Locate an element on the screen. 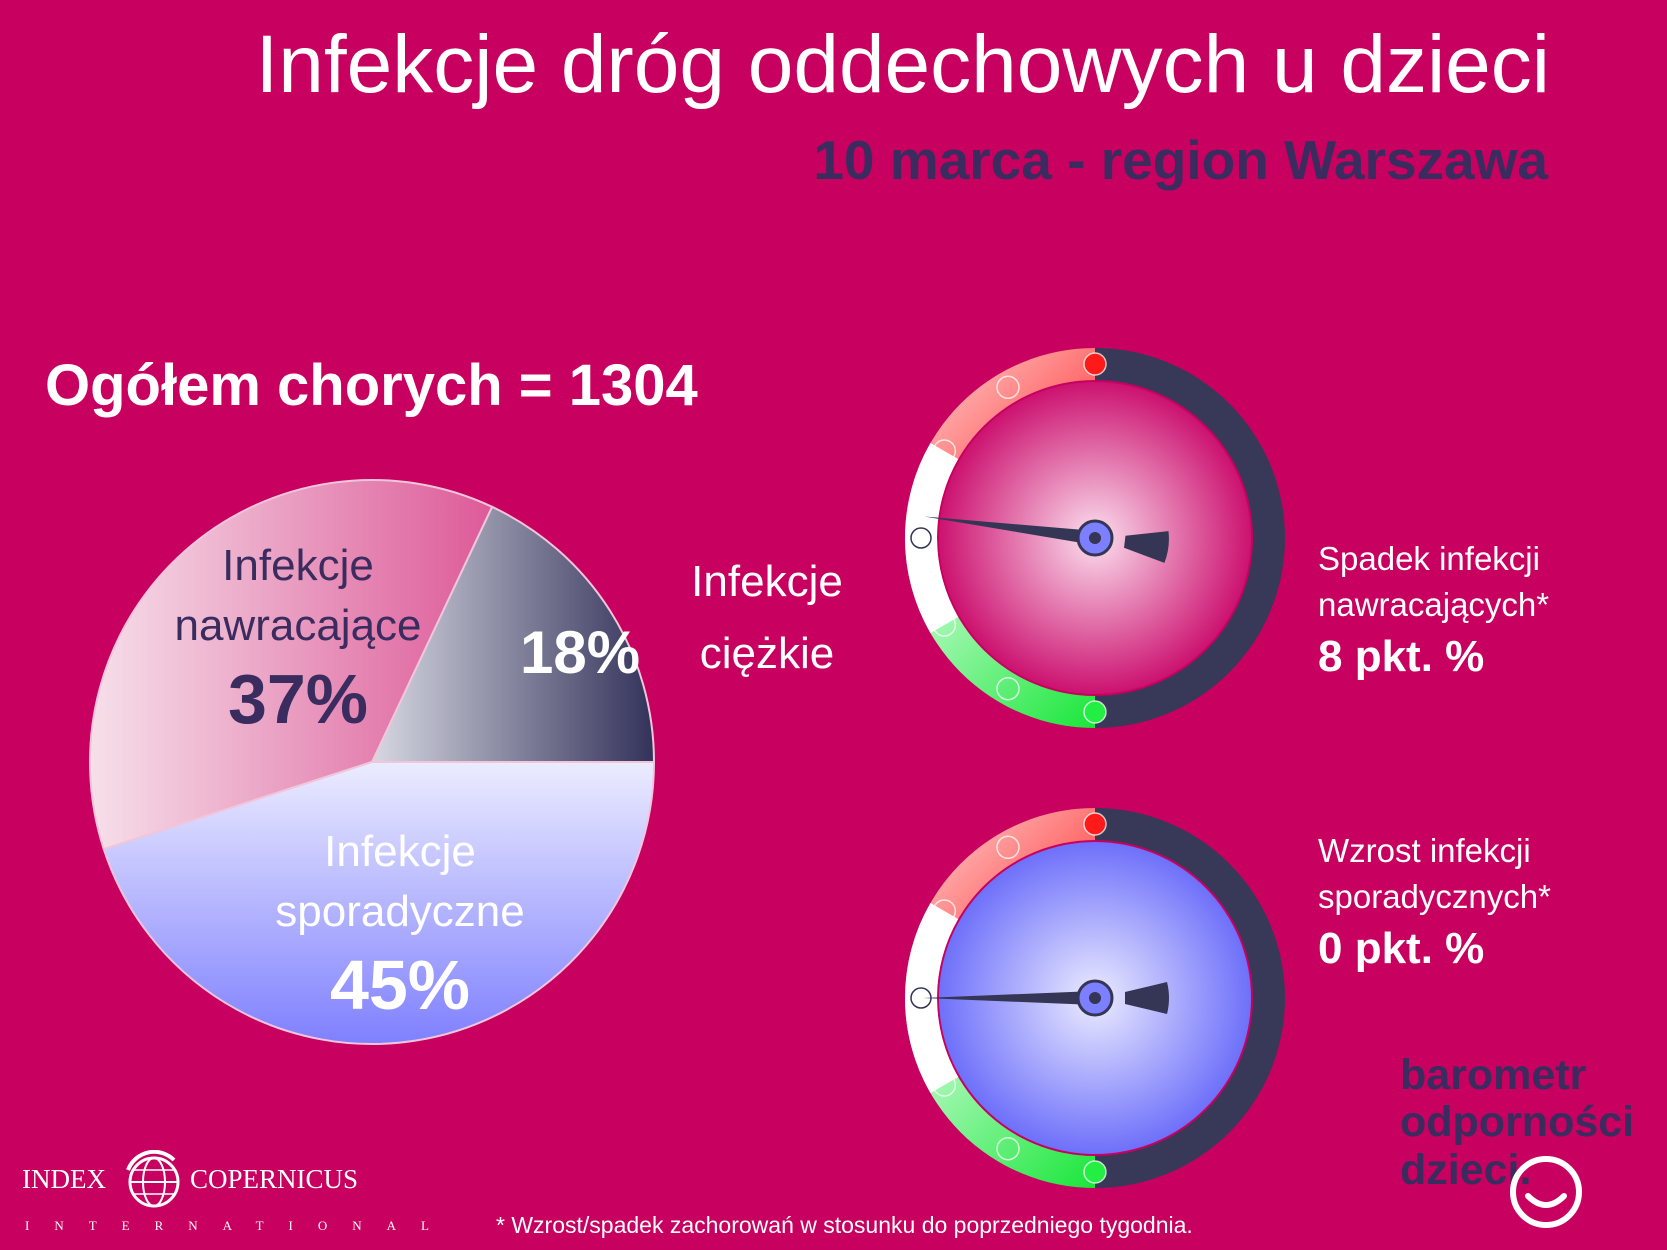  gauge-caption-line: Wzrost infekcji is located at coordinates (1424, 850).